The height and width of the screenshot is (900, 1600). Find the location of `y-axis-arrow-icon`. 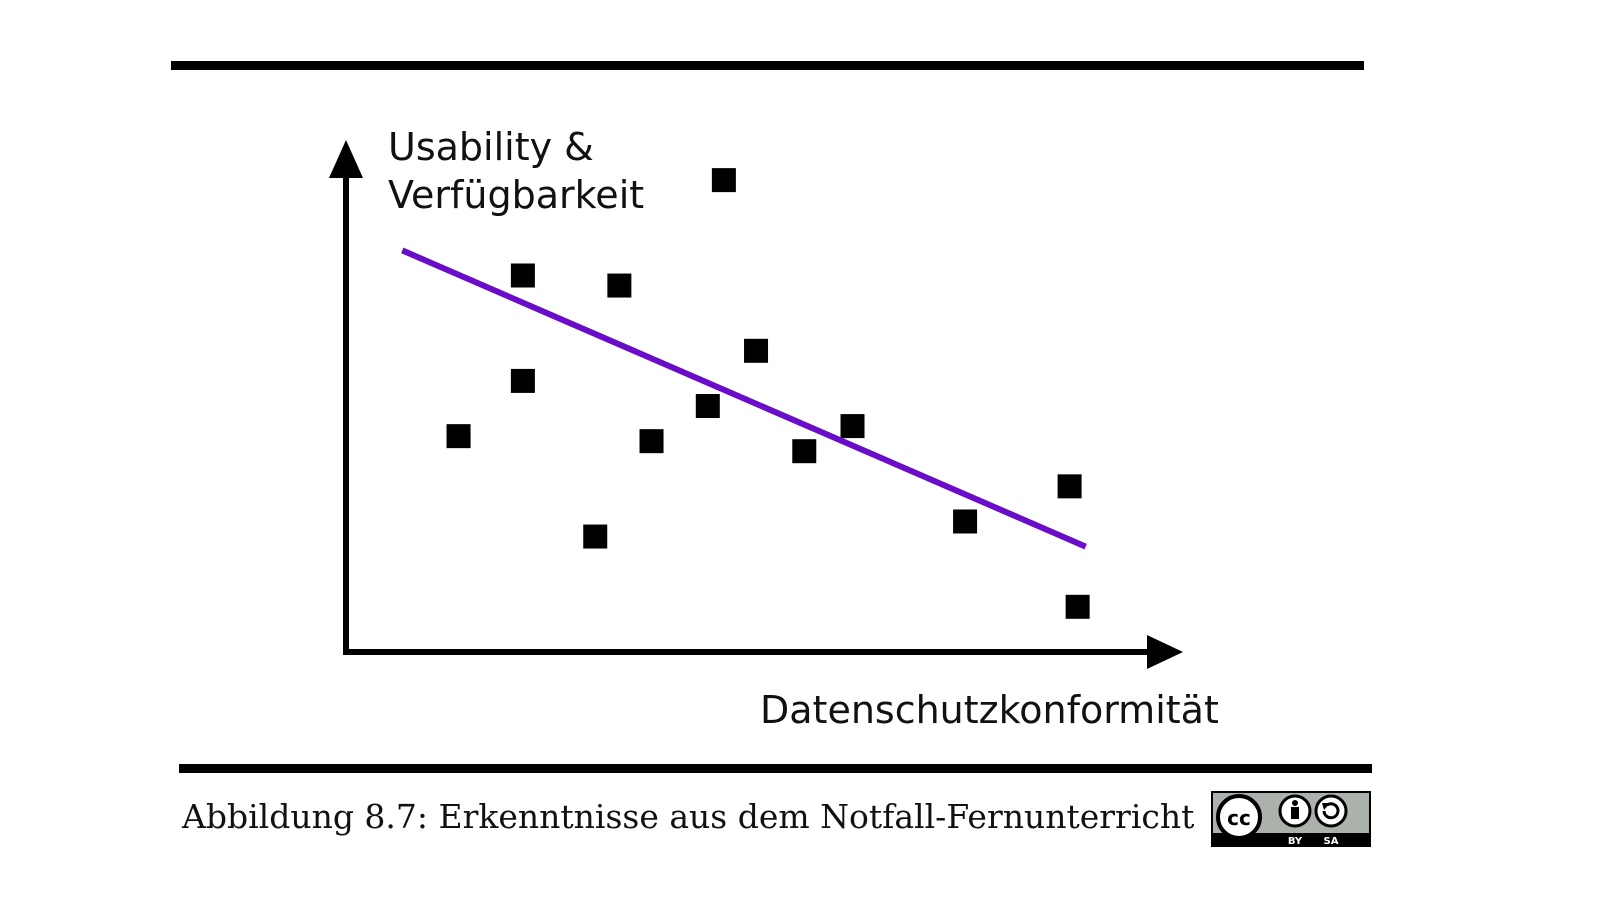

y-axis-arrow-icon is located at coordinates (346, 159).